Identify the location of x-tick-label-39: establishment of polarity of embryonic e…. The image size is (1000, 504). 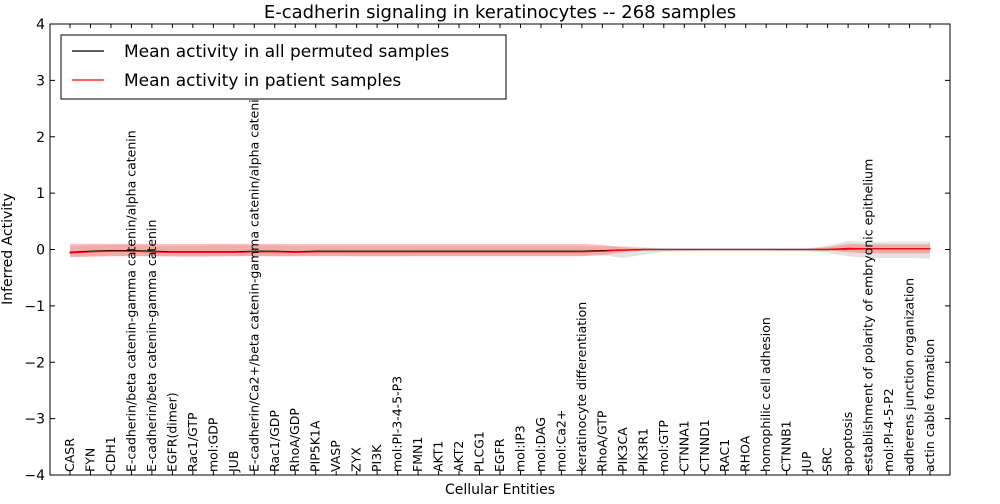
(868, 315).